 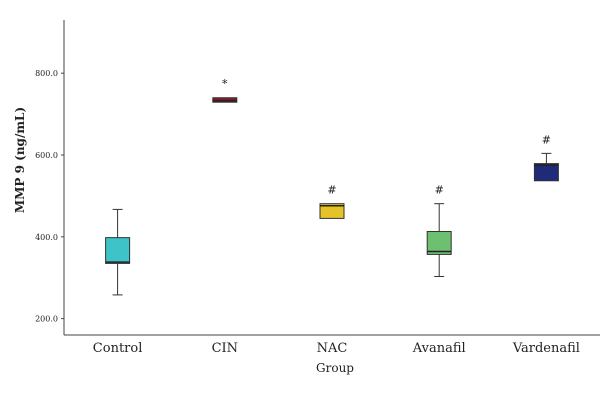 I want to click on box-avanafil: #, so click(x=439, y=230).